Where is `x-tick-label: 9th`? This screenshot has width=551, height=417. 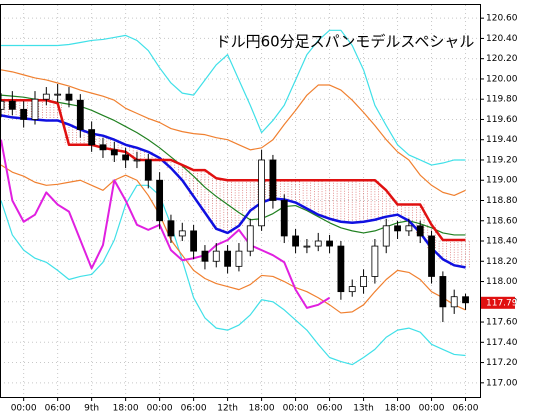
x-tick-label: 9th is located at coordinates (91, 409).